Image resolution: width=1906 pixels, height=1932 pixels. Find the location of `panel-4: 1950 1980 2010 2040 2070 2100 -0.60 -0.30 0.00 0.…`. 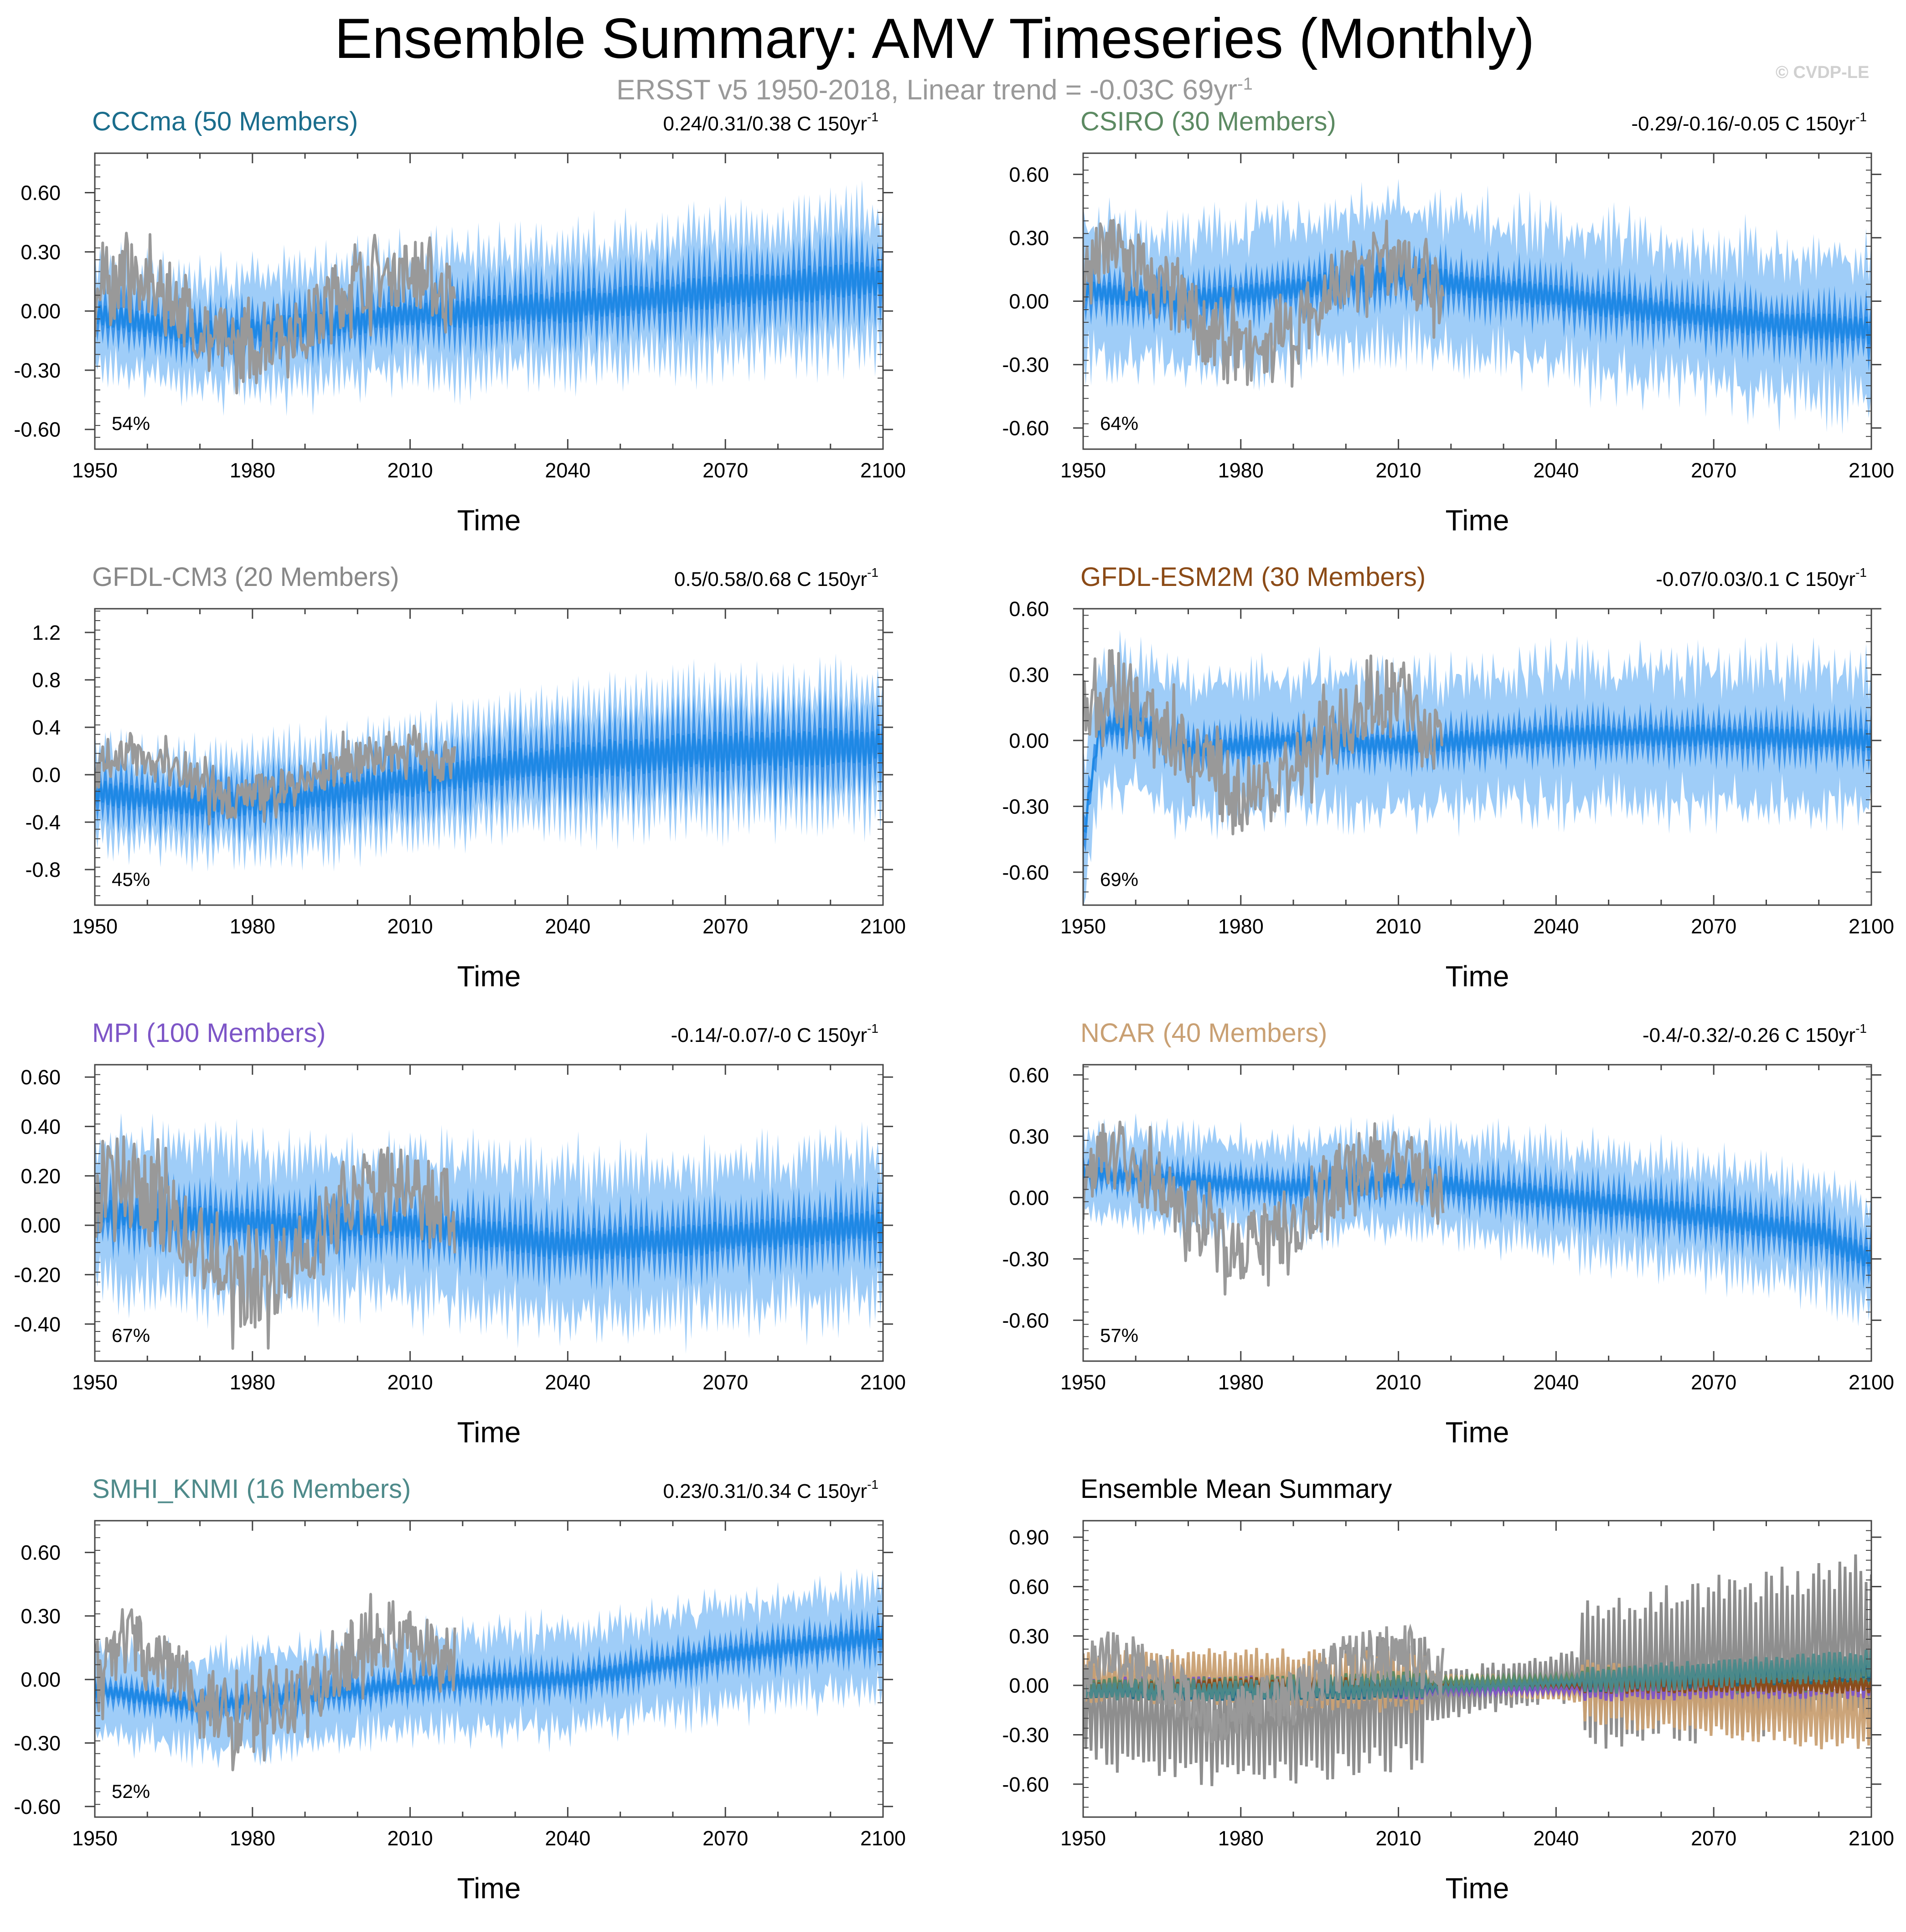

panel-4: 1950 1980 2010 2040 2070 2100 -0.60 -0.30 0.00 0.… is located at coordinates (1448, 777).